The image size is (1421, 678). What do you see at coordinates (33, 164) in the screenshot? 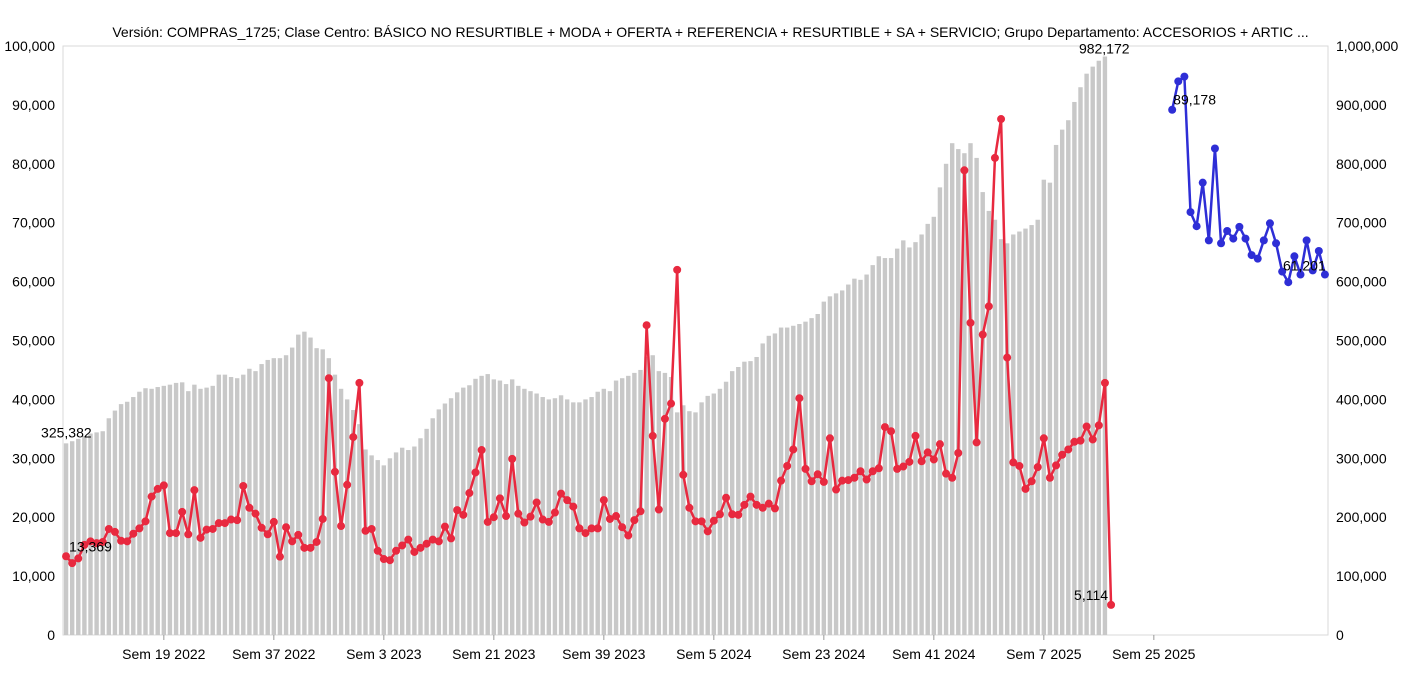
I see `y-left-tick-label: 80,000` at bounding box center [33, 164].